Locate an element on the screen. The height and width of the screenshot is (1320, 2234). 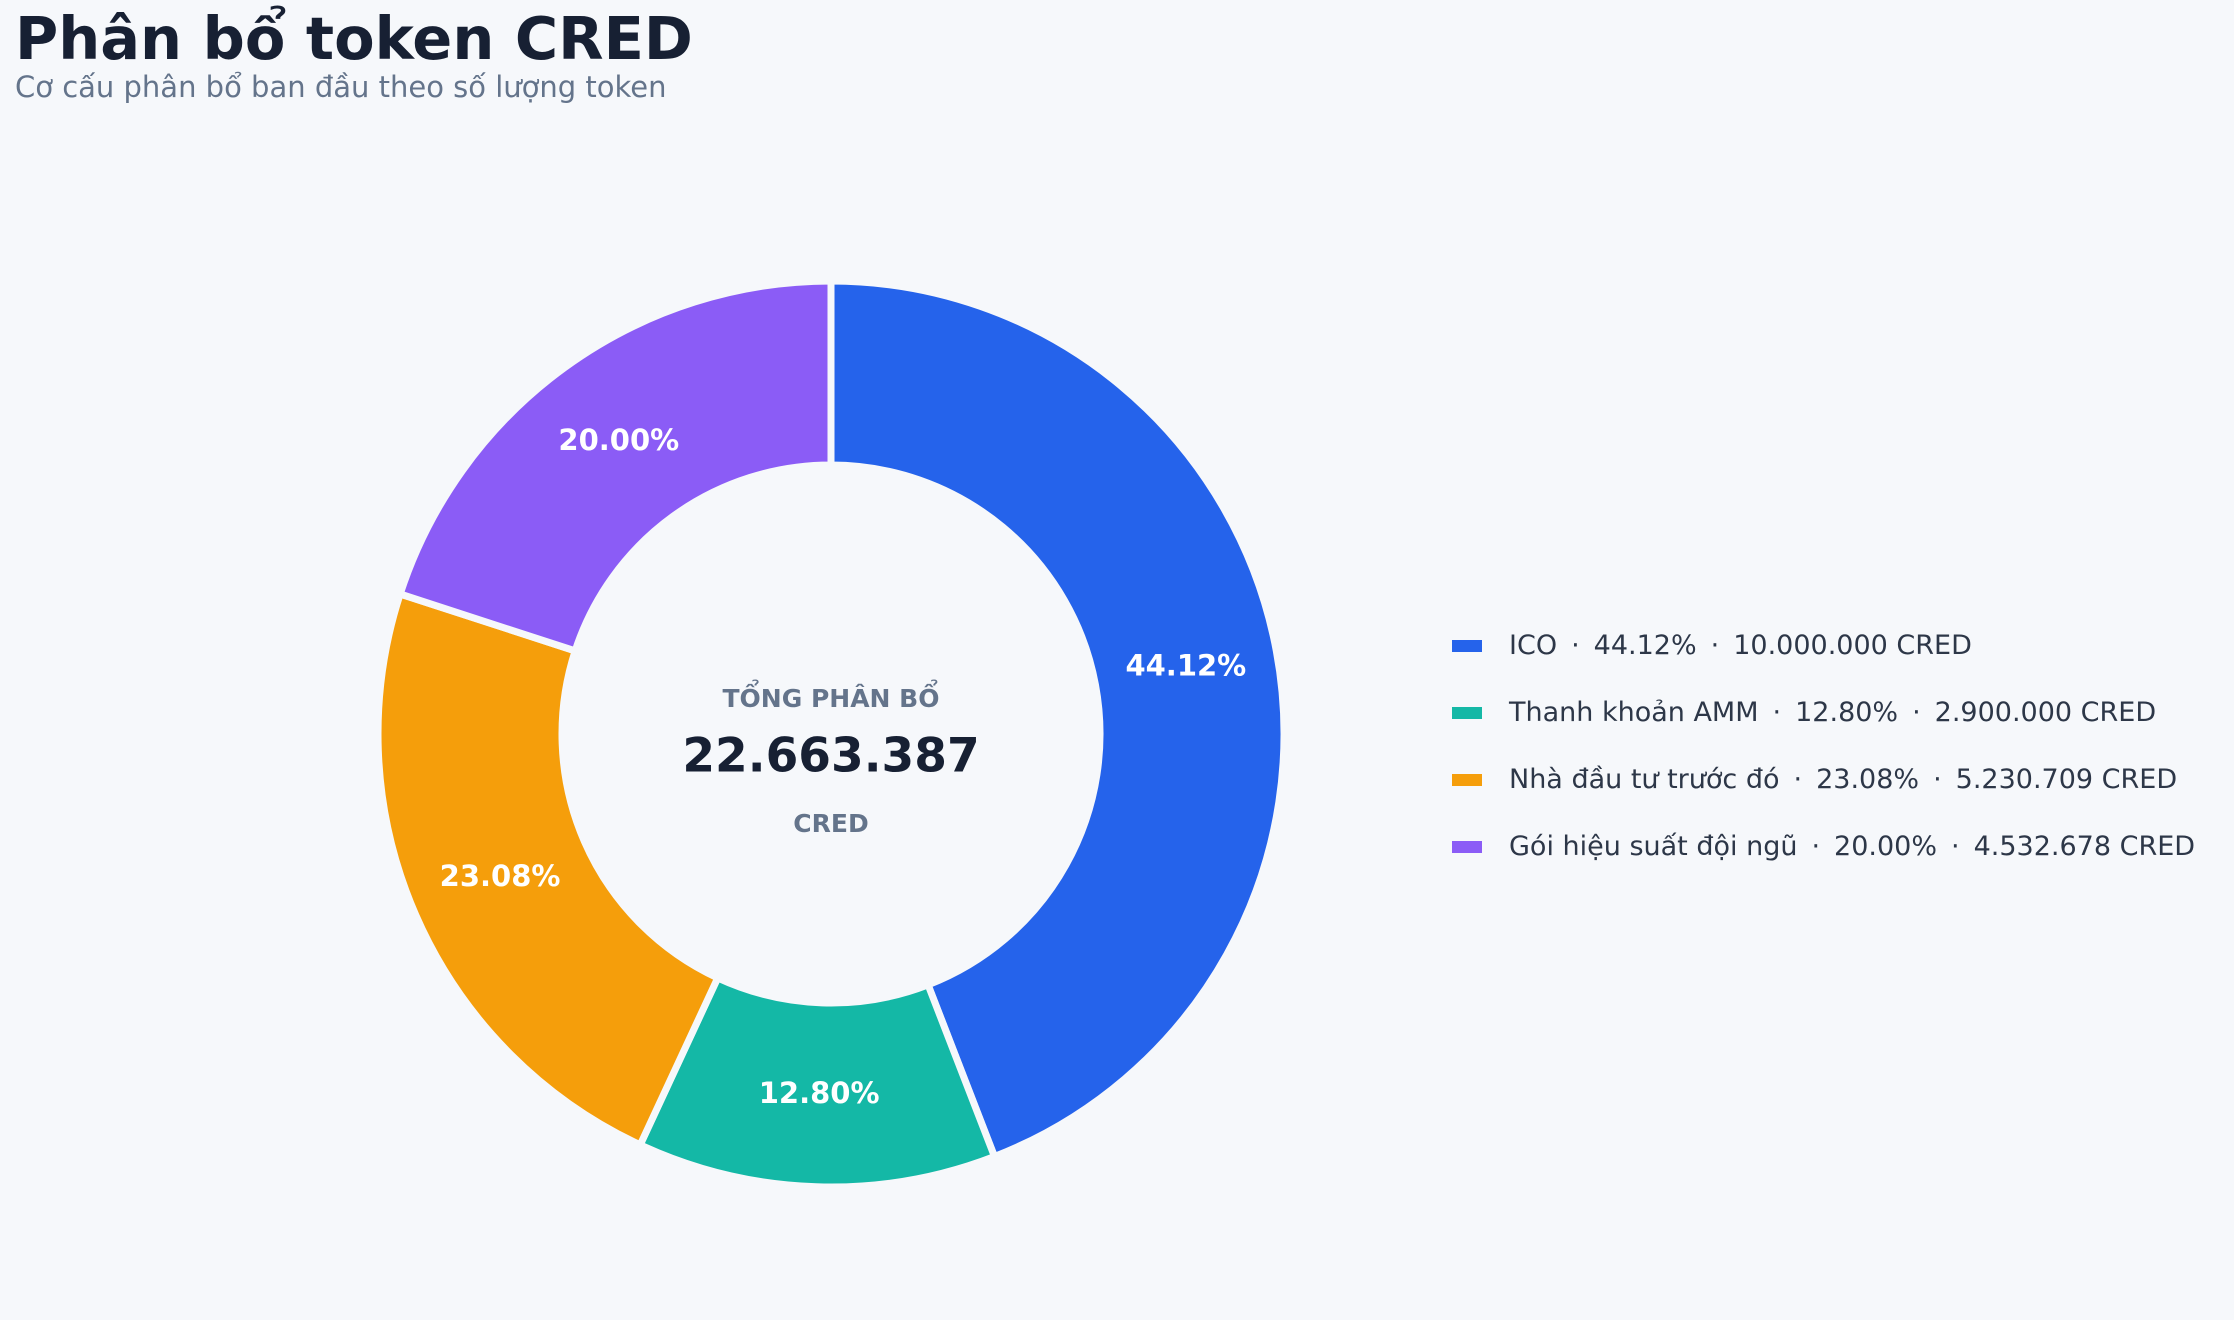
slice-percent-label: 20.00% is located at coordinates (618, 440).